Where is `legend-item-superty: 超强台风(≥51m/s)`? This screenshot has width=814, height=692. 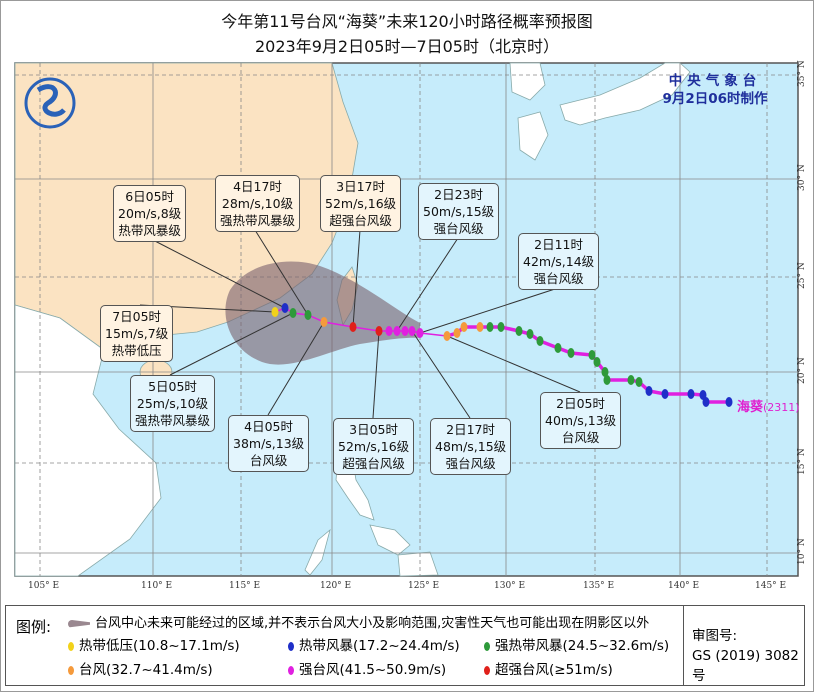 legend-item-superty: 超强台风(≥51m/s) is located at coordinates (548, 668).